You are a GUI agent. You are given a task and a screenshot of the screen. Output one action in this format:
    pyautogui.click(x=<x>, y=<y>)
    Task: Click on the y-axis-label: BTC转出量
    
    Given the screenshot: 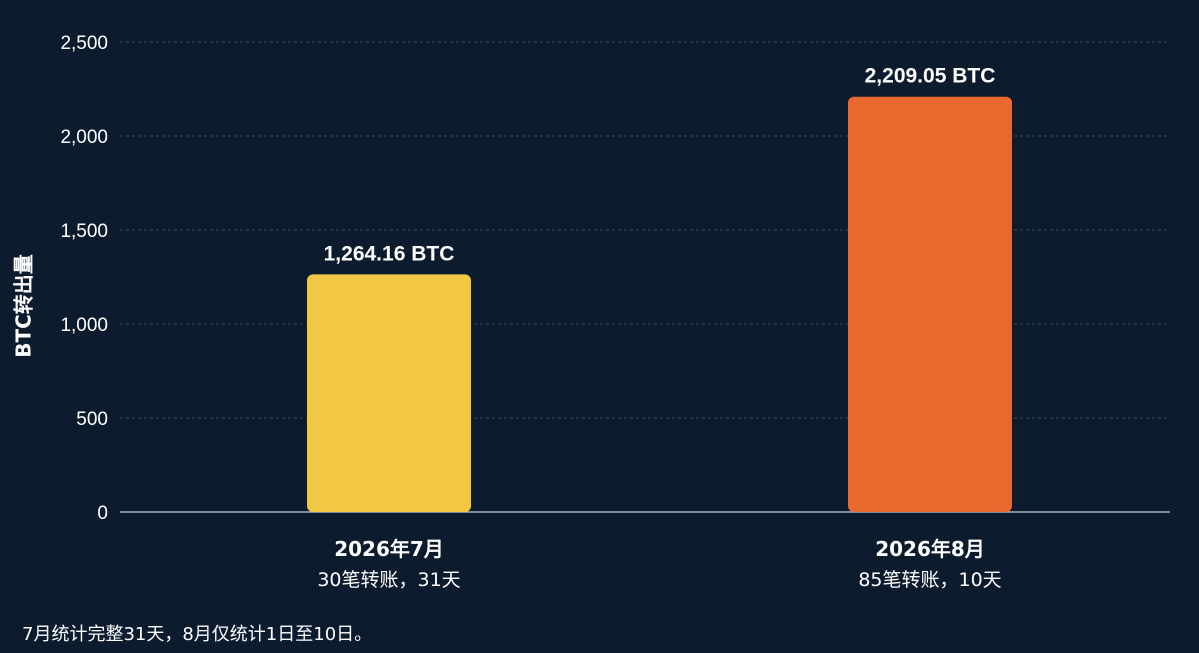 What is the action you would take?
    pyautogui.click(x=23, y=306)
    